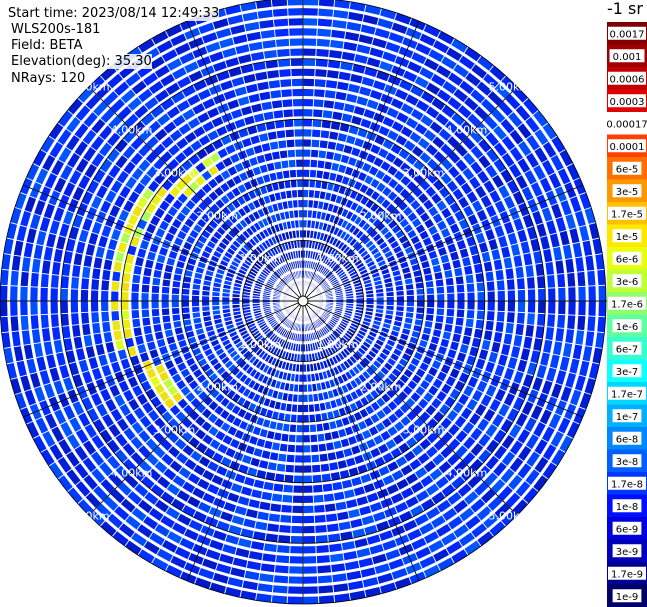 This screenshot has width=647, height=607. What do you see at coordinates (627, 79) in the screenshot?
I see `colorbar-label: 0.0006` at bounding box center [627, 79].